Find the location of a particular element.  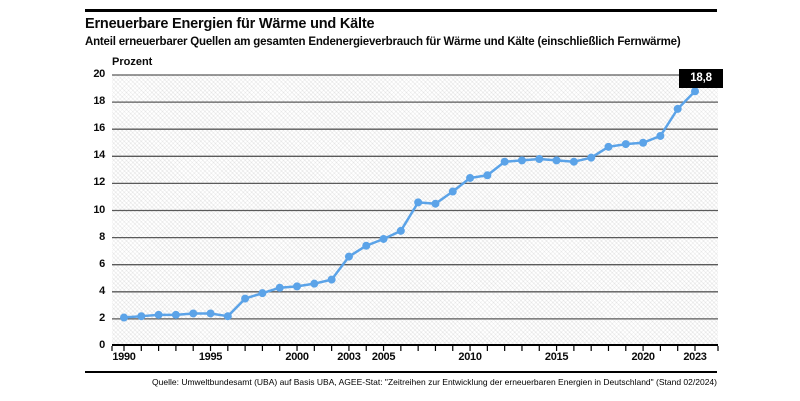

y-tick-label: 8 is located at coordinates (102, 236).